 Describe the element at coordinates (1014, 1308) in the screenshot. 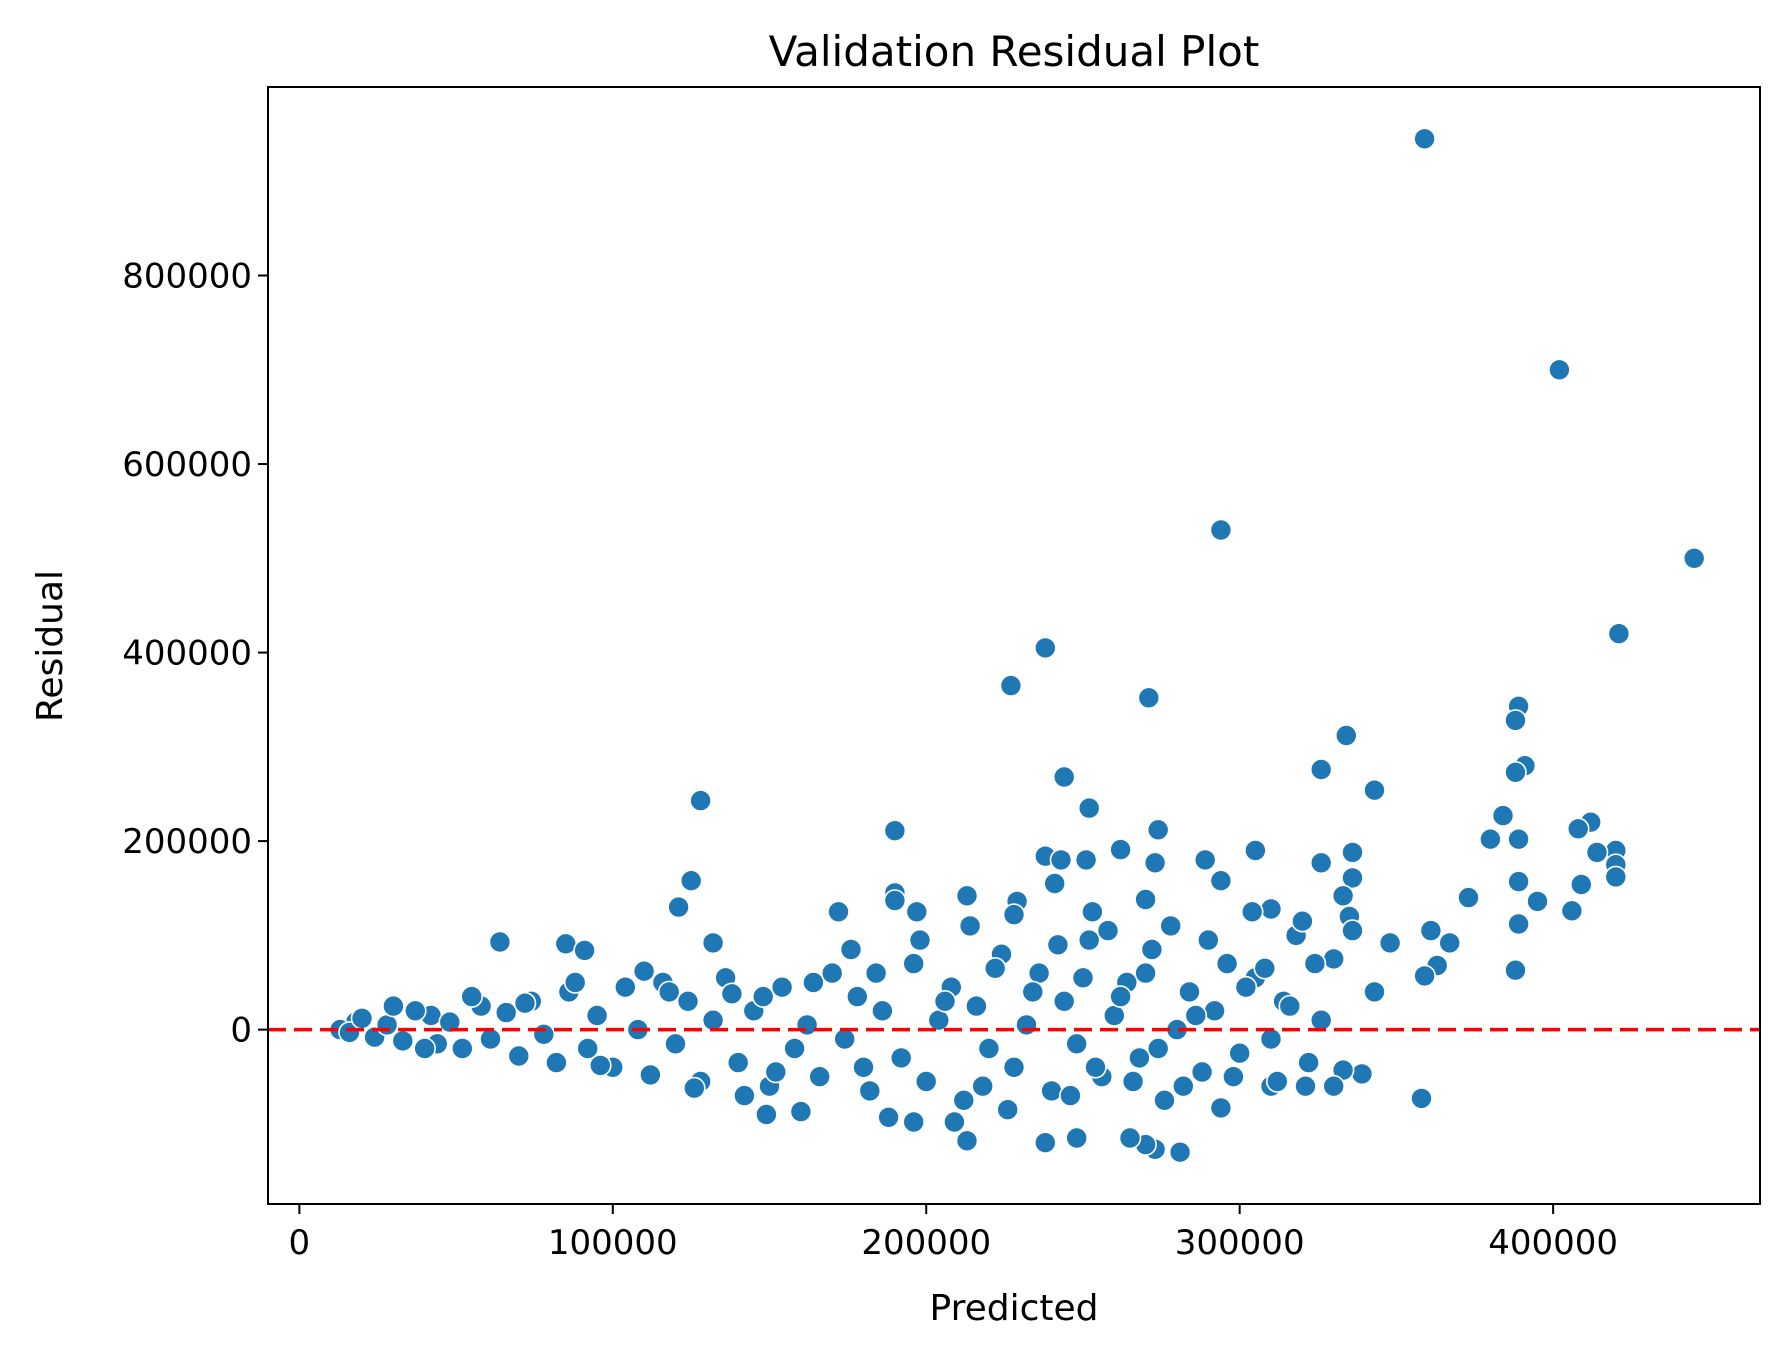

I see `x-axis-label: Predicted` at that location.